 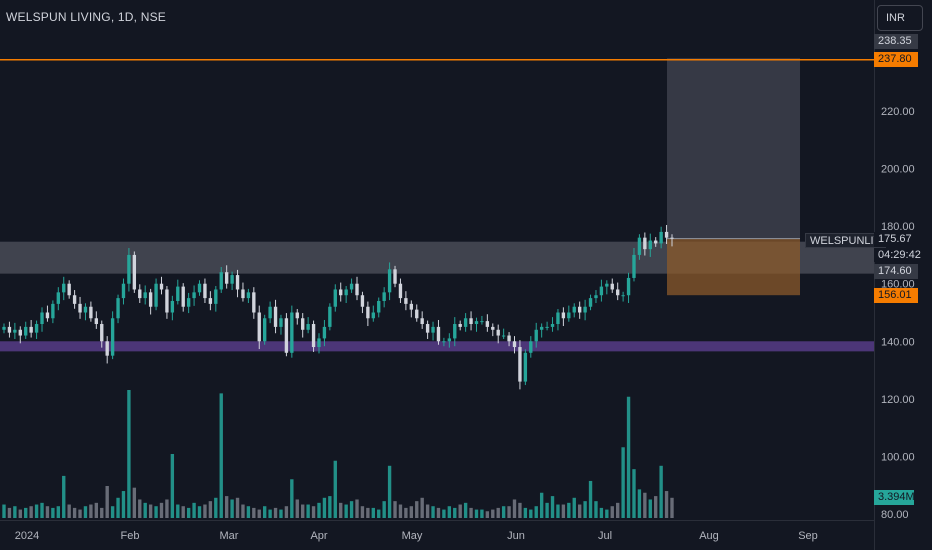 What do you see at coordinates (605, 536) in the screenshot?
I see `time-tick-label: Jul` at bounding box center [605, 536].